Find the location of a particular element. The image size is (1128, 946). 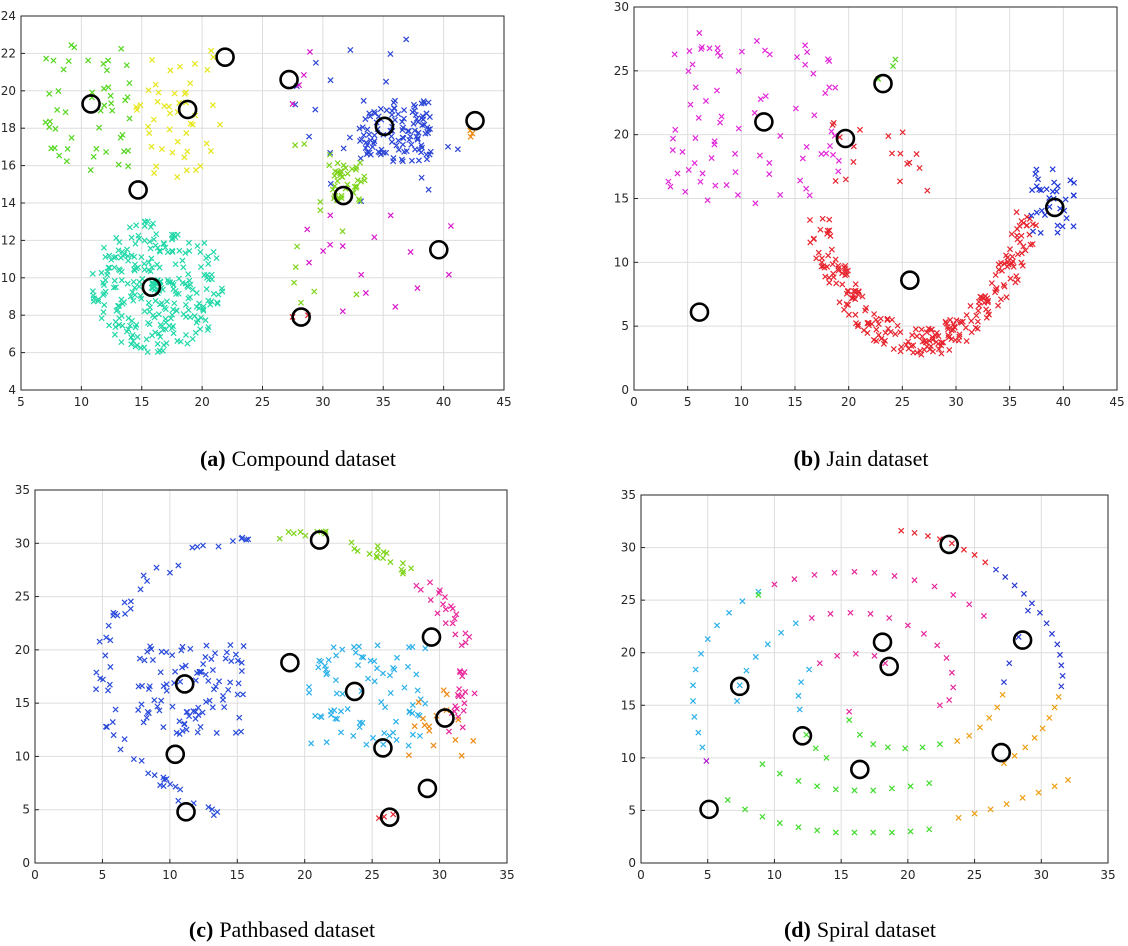

x-tick-label: 25 is located at coordinates (902, 402).